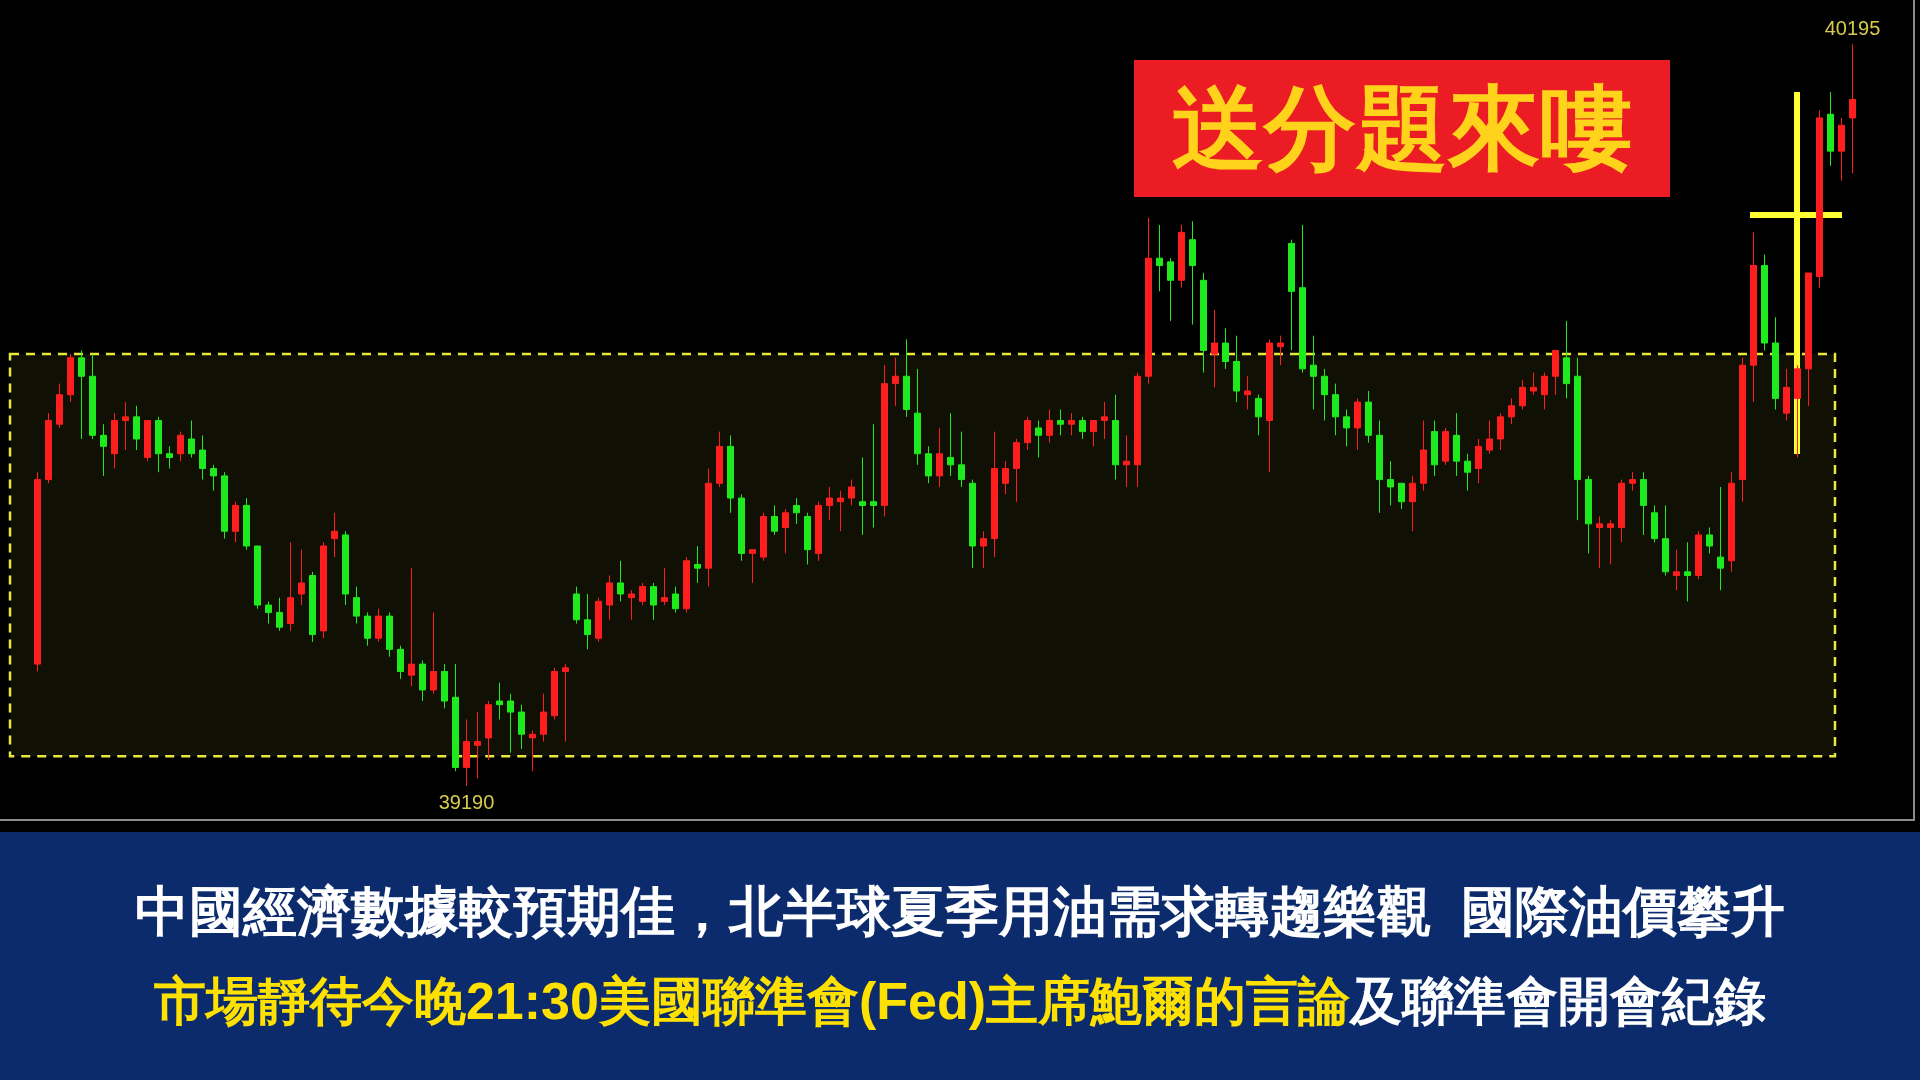 The height and width of the screenshot is (1080, 1920). What do you see at coordinates (1558, 1000) in the screenshot?
I see `text: 及聯準會開會紀錄` at bounding box center [1558, 1000].